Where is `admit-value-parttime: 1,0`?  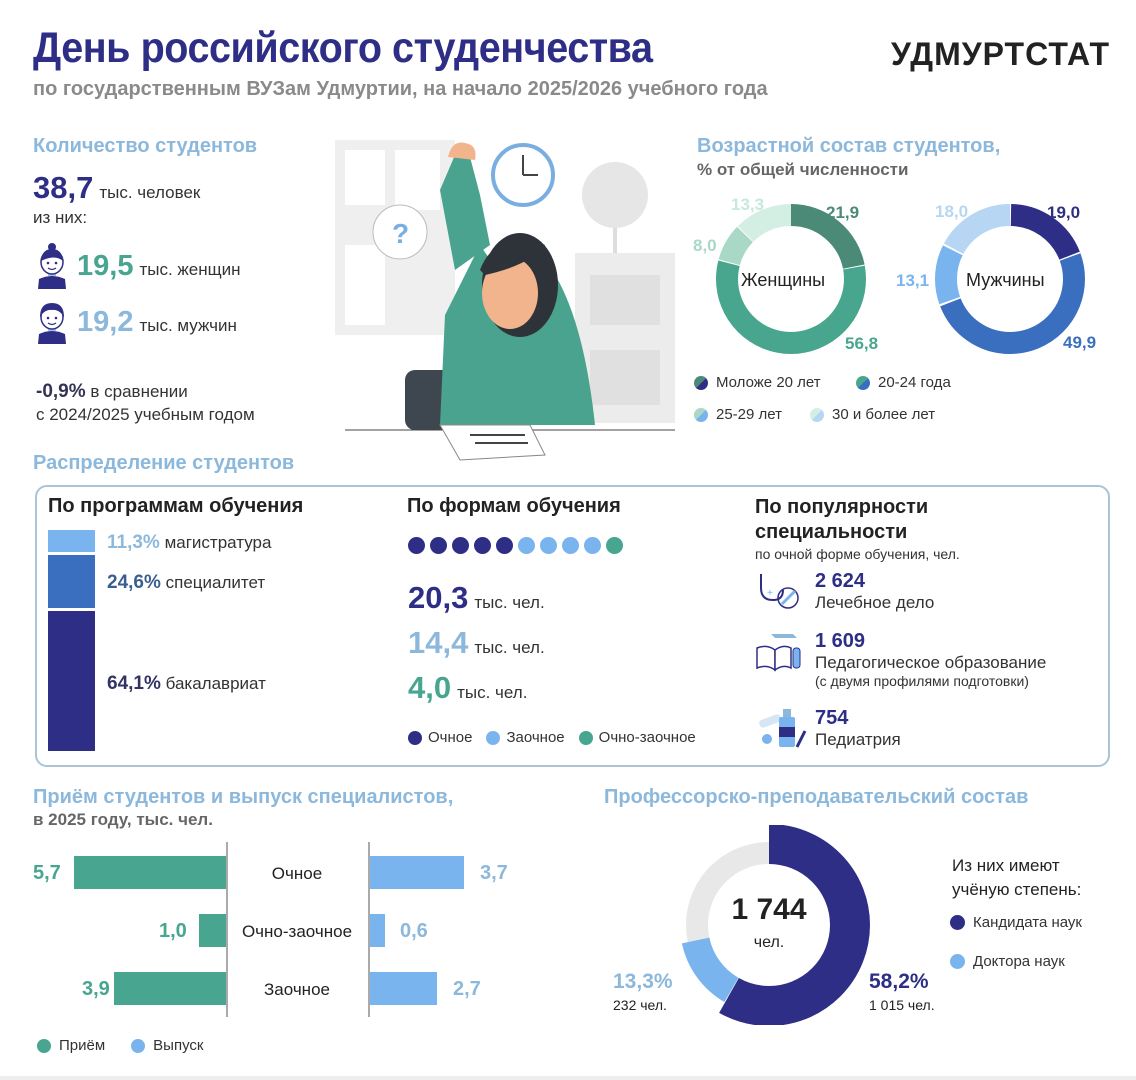
admit-value-parttime: 1,0 is located at coordinates (173, 931).